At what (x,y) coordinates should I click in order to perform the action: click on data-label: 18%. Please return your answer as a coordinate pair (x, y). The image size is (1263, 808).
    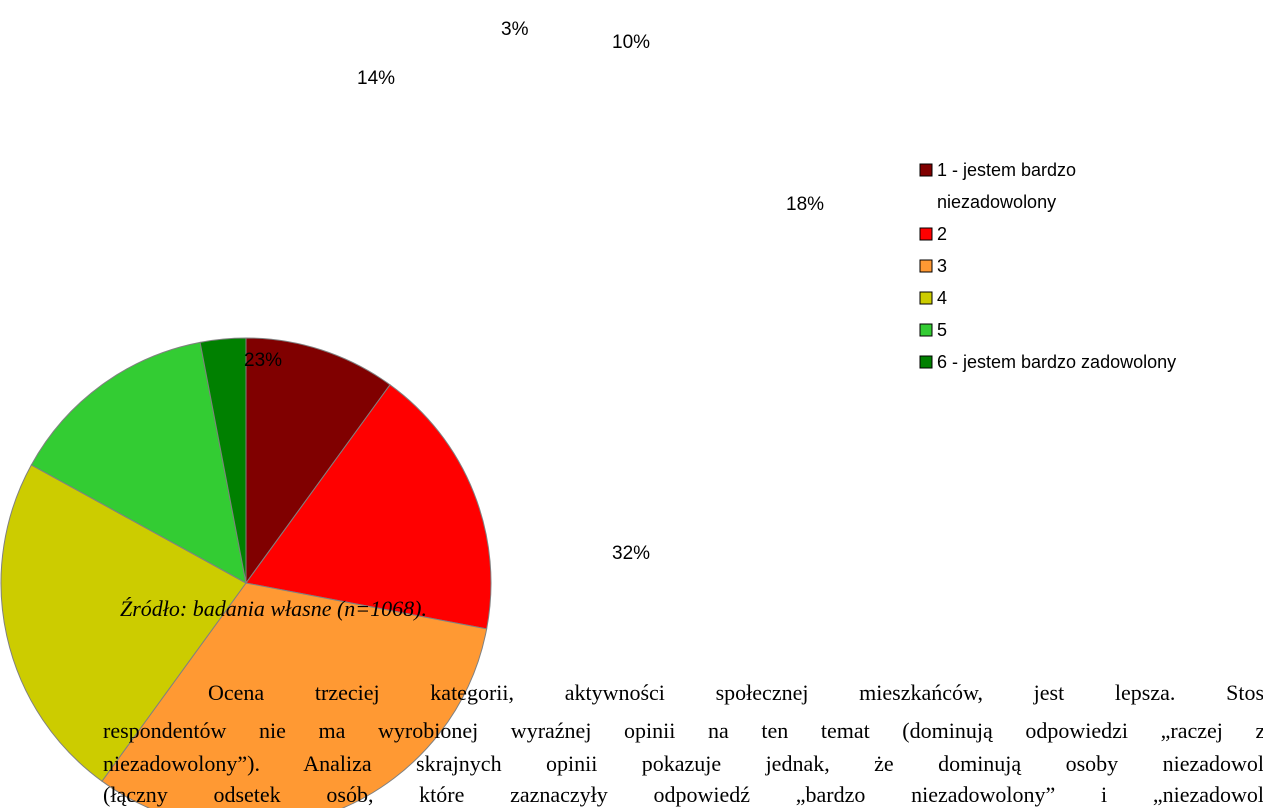
    Looking at the image, I should click on (805, 204).